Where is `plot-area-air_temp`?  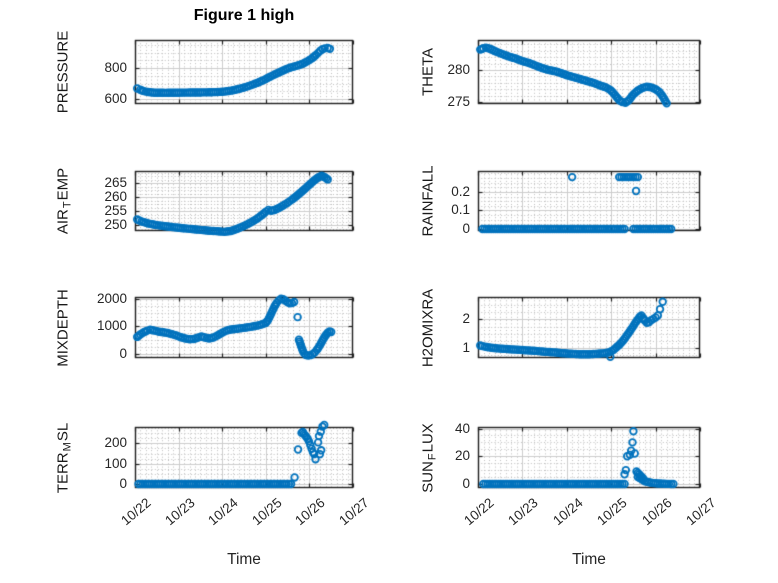 plot-area-air_temp is located at coordinates (244, 201).